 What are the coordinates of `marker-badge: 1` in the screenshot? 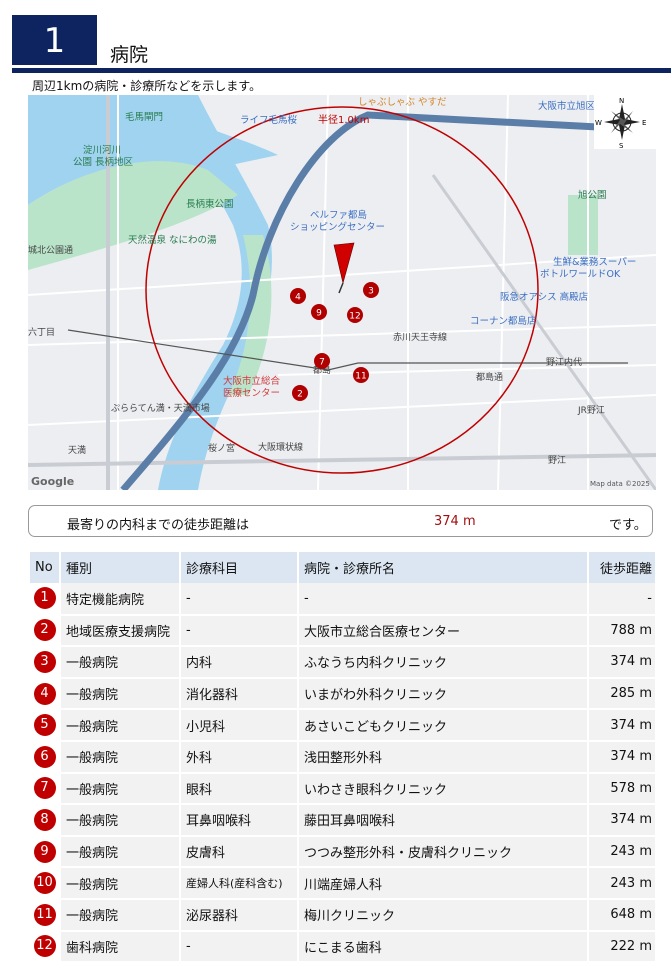 It's located at (44, 598).